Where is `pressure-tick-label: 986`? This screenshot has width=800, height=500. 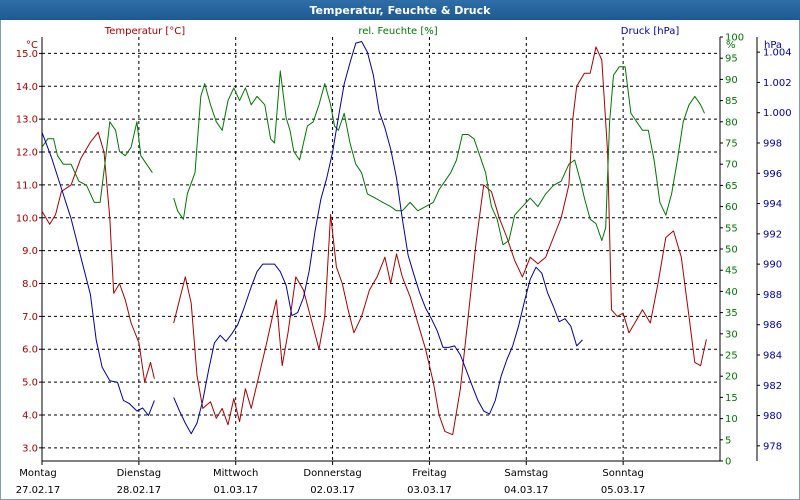
pressure-tick-label: 986 is located at coordinates (772, 325).